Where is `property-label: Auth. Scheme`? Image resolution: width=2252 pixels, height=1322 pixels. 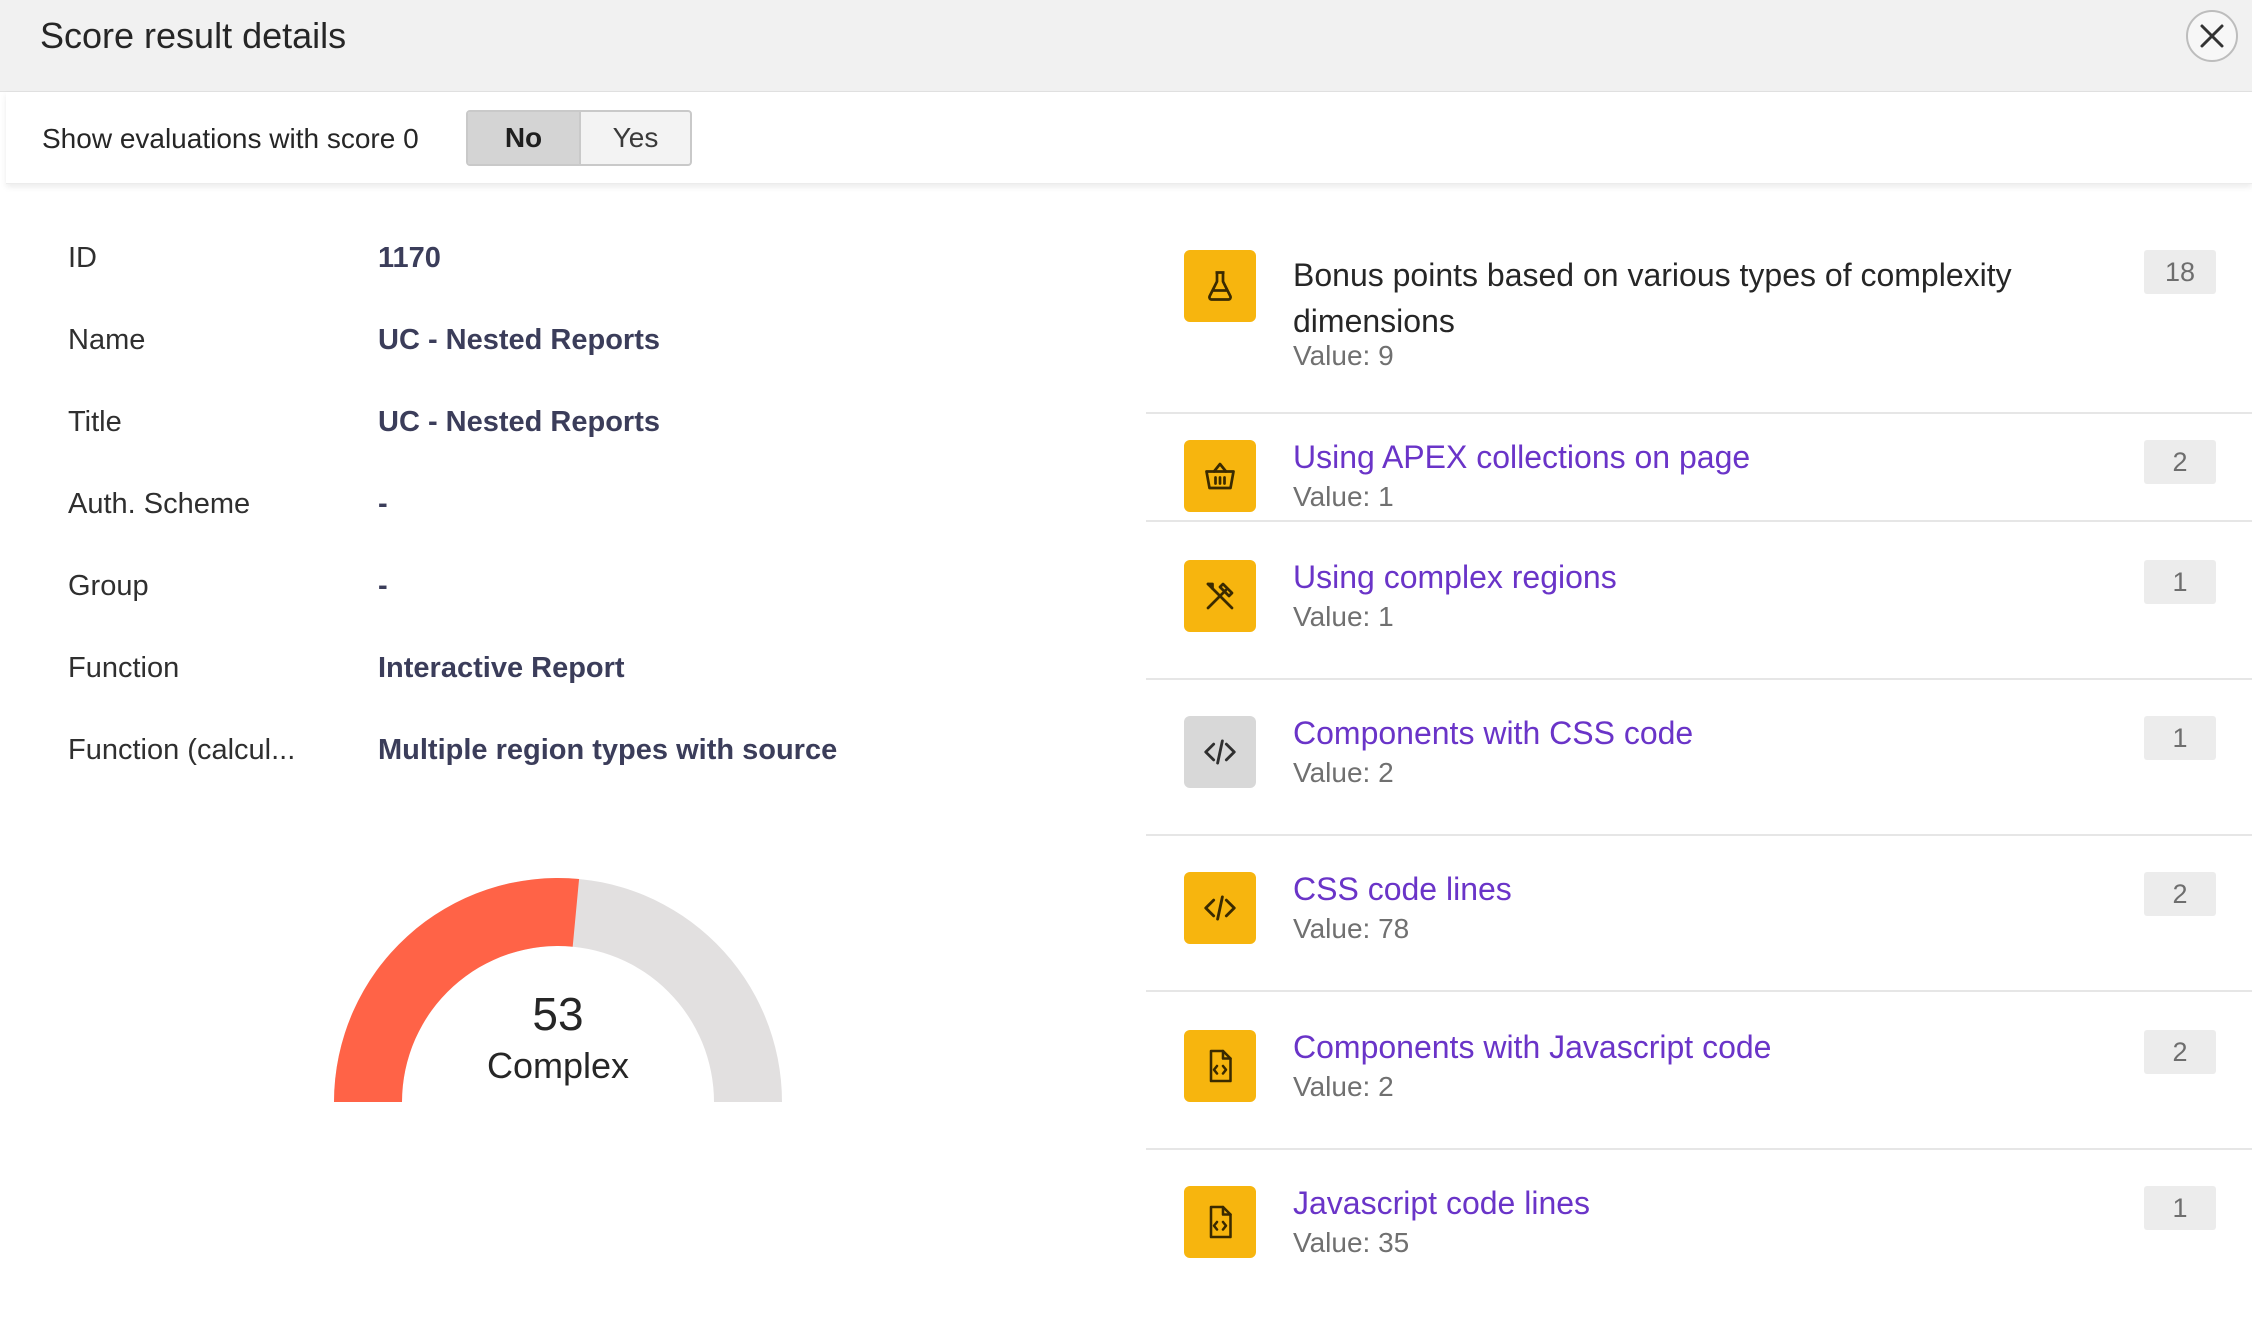
property-label: Auth. Scheme is located at coordinates (159, 504).